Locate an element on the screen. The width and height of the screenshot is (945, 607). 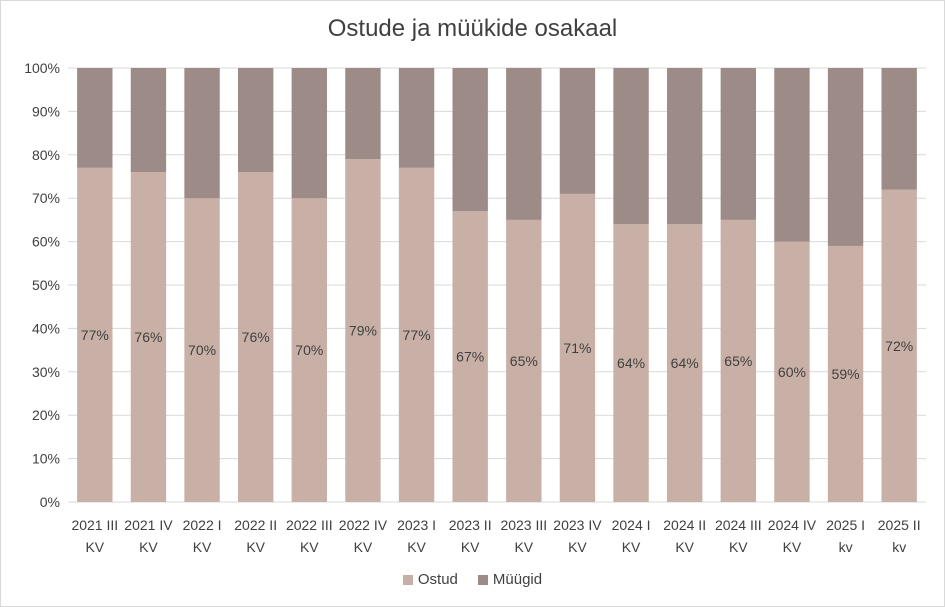
legend-label-myygid: Müügid is located at coordinates (517, 579).